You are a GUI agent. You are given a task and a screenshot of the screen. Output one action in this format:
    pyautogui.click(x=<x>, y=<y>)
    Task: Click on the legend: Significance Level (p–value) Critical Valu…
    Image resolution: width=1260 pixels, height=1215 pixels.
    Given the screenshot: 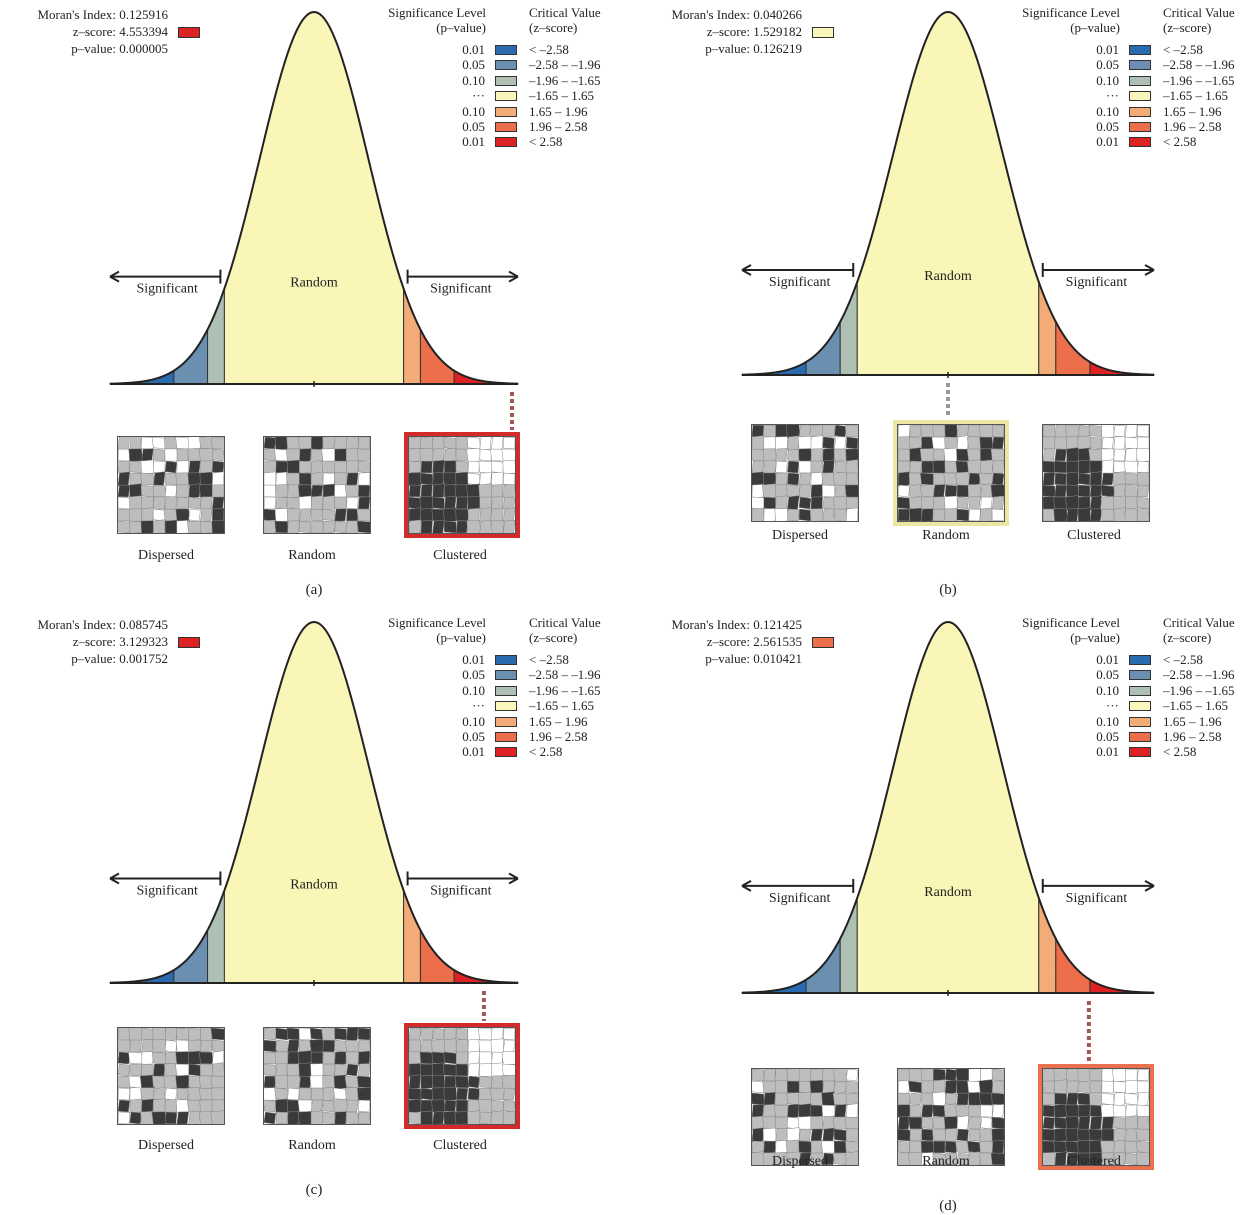 What is the action you would take?
    pyautogui.click(x=1132, y=690)
    